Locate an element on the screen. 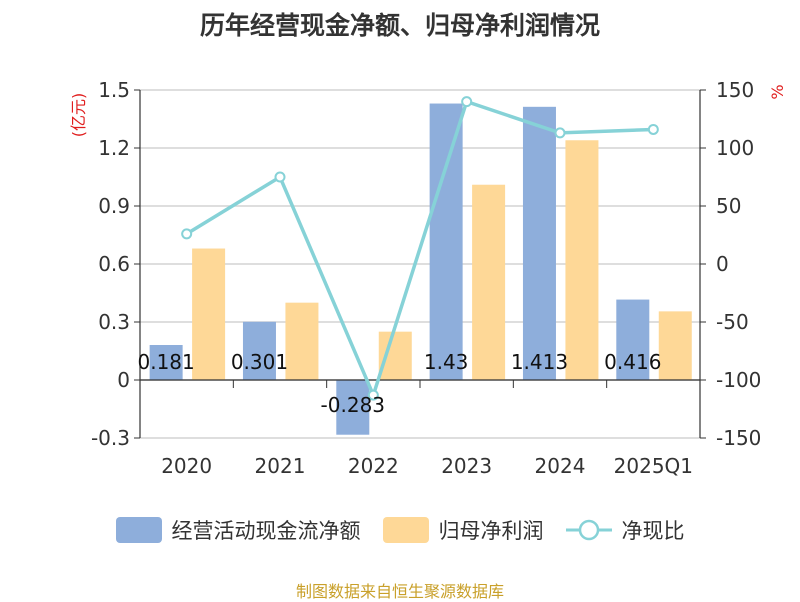  x-axis-tick-label: 2025Q1 is located at coordinates (653, 466).